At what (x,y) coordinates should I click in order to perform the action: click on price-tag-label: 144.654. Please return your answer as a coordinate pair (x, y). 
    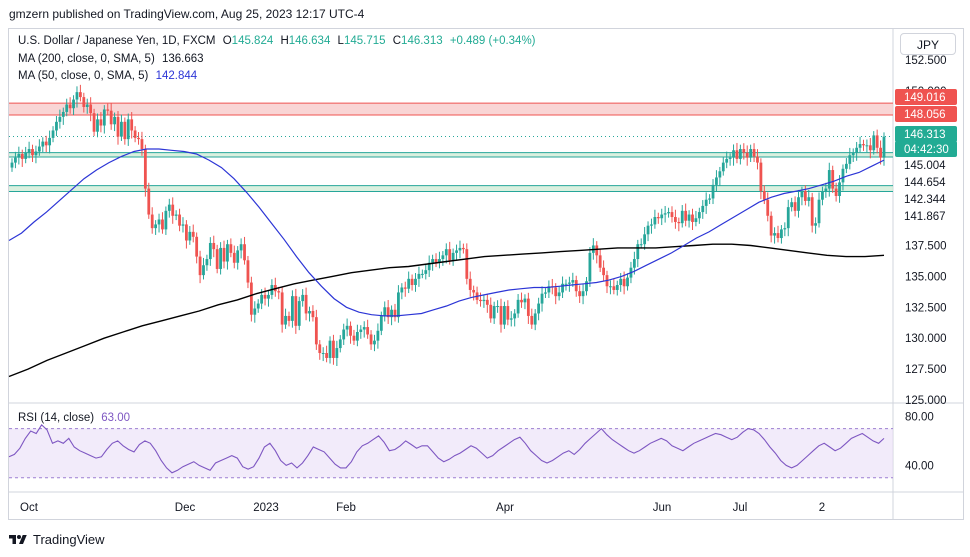
    Looking at the image, I should click on (925, 183).